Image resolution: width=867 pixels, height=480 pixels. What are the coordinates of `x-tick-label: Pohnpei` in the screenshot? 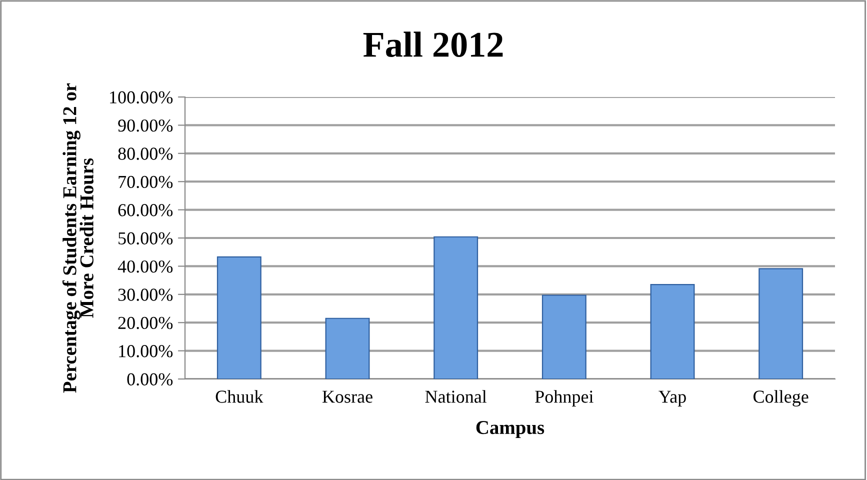 It's located at (564, 398).